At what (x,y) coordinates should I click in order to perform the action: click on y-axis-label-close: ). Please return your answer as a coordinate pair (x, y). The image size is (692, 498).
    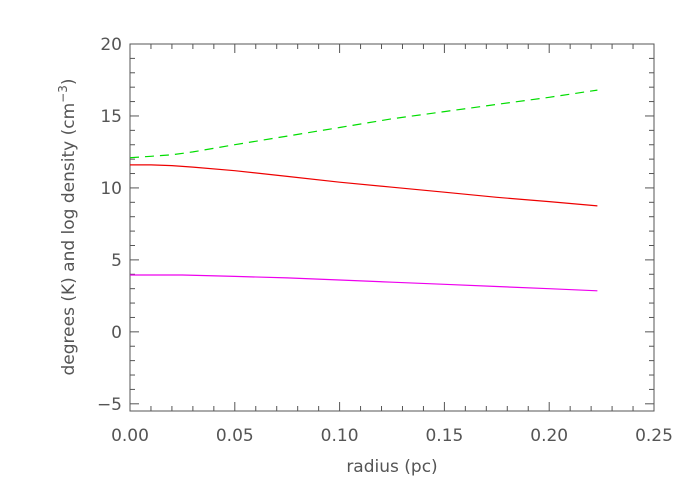
    Looking at the image, I should click on (69, 82).